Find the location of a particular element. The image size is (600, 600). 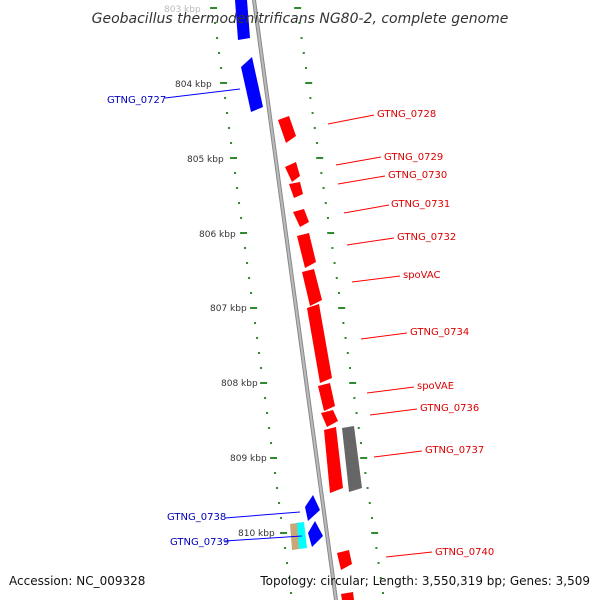

gene-label-spove: spoVAE is located at coordinates (435, 386).